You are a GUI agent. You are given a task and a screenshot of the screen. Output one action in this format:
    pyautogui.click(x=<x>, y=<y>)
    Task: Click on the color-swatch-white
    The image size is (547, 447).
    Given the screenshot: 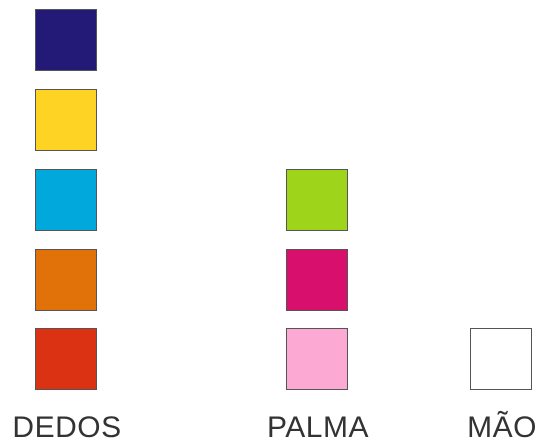 What is the action you would take?
    pyautogui.click(x=501, y=359)
    